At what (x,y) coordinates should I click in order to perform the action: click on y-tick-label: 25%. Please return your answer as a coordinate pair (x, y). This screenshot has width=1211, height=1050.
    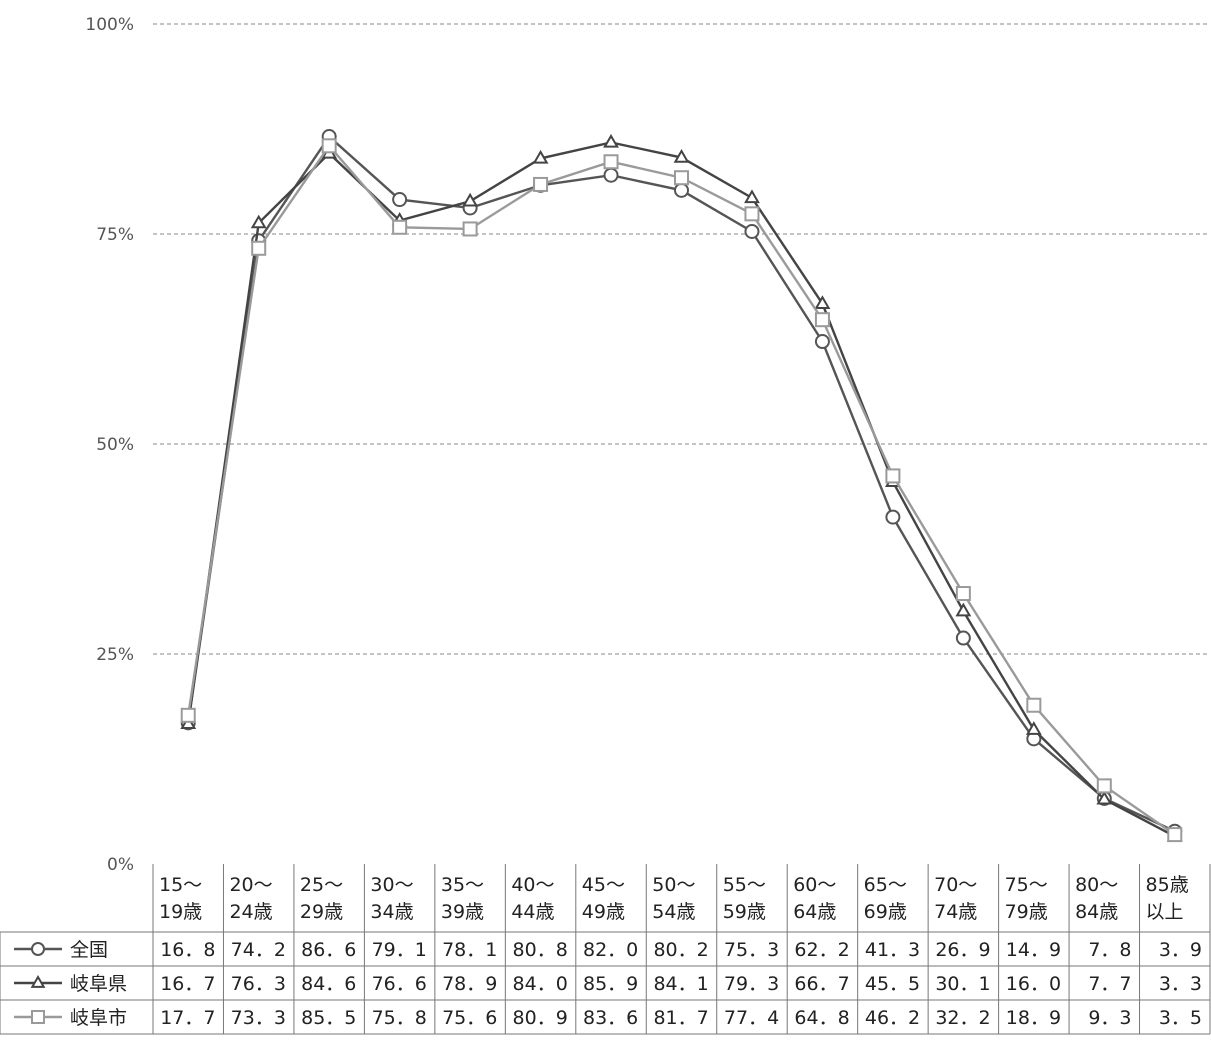
    Looking at the image, I should click on (115, 655).